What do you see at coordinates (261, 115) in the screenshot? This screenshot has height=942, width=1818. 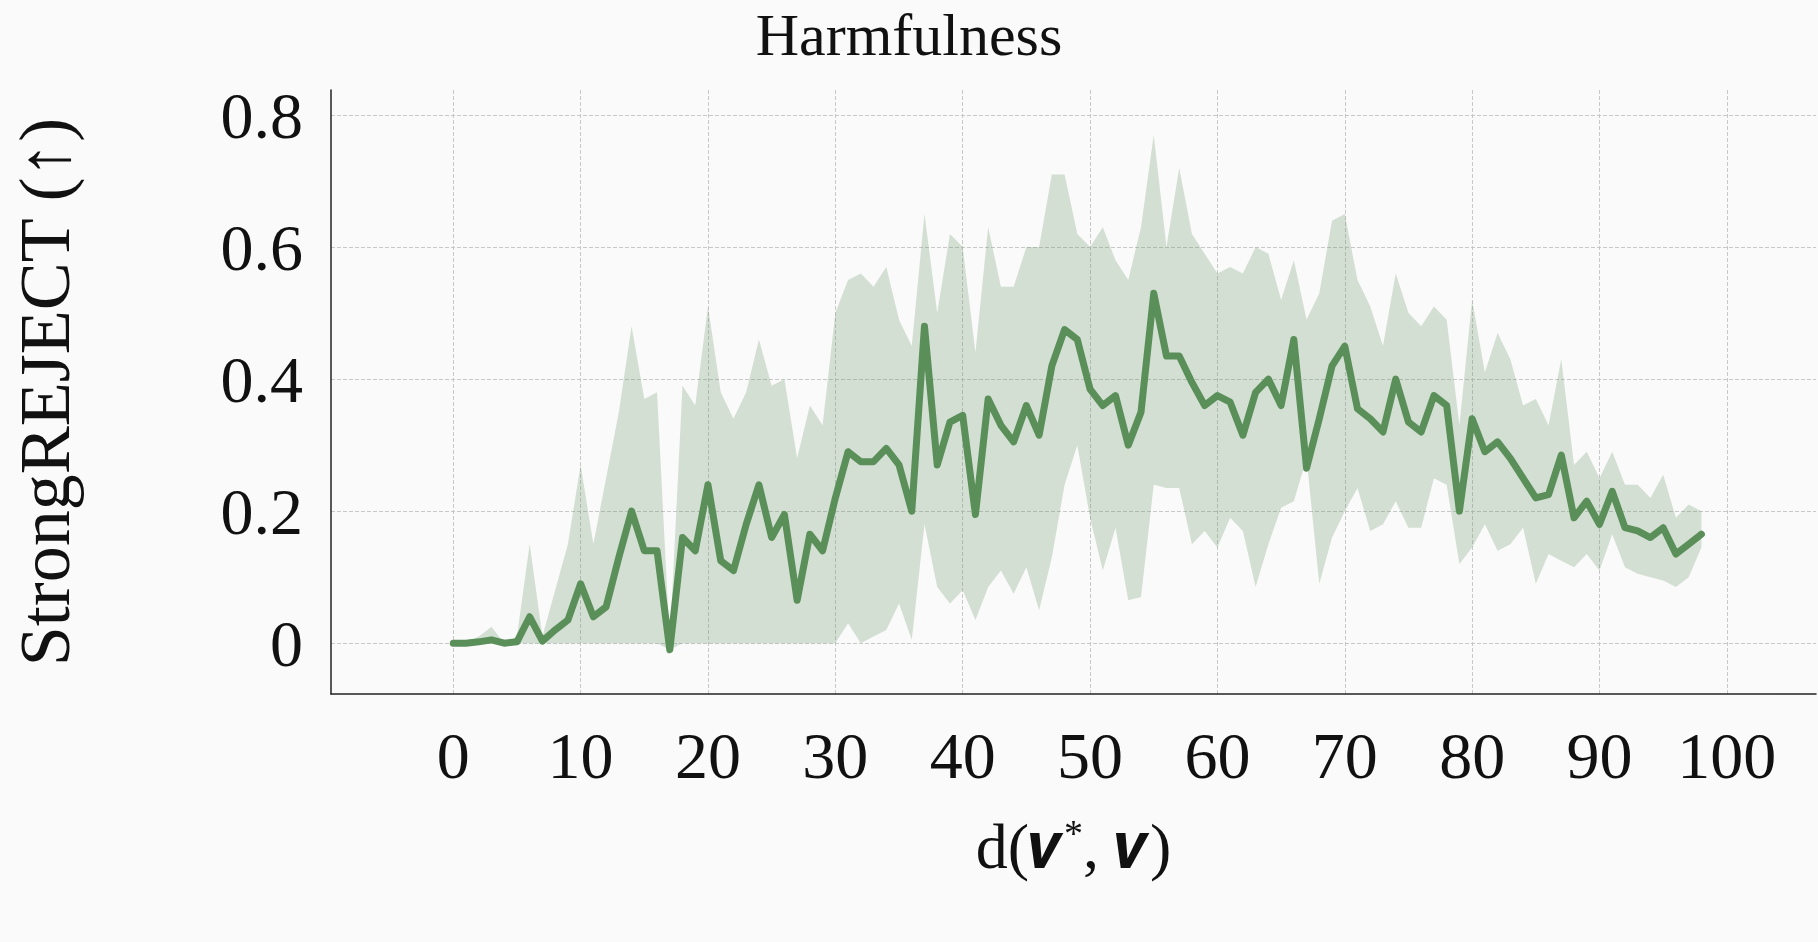 I see `y-tick-label: 0.8` at bounding box center [261, 115].